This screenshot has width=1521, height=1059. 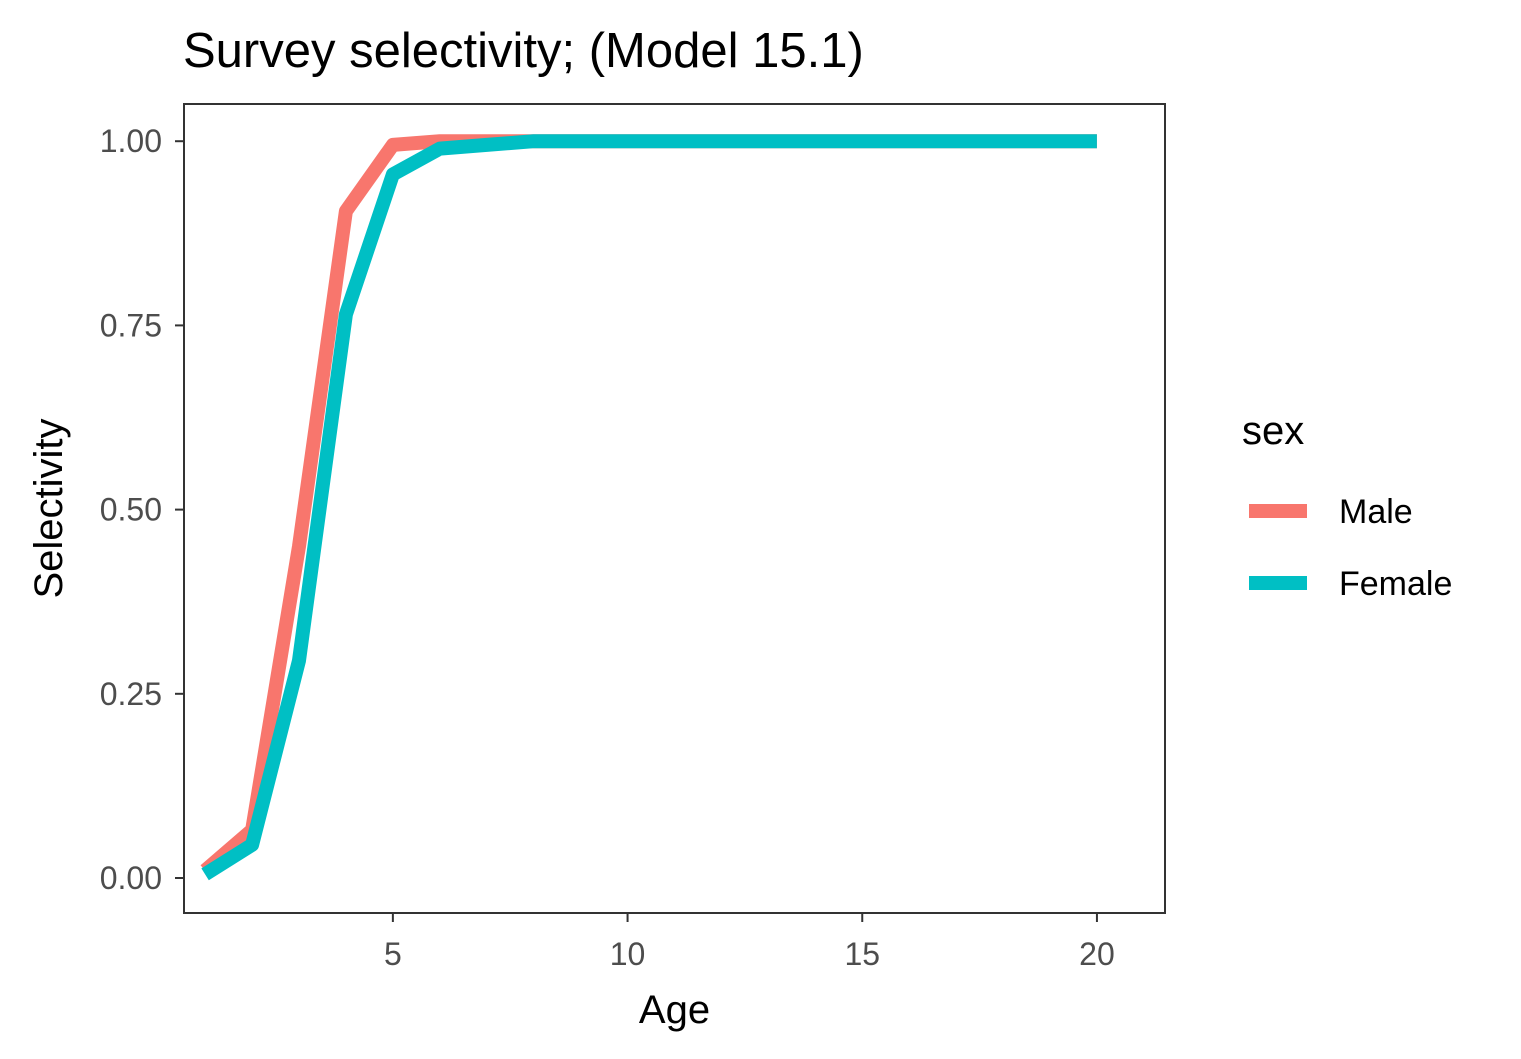 I want to click on legend: sex Male Female, so click(x=1347, y=506).